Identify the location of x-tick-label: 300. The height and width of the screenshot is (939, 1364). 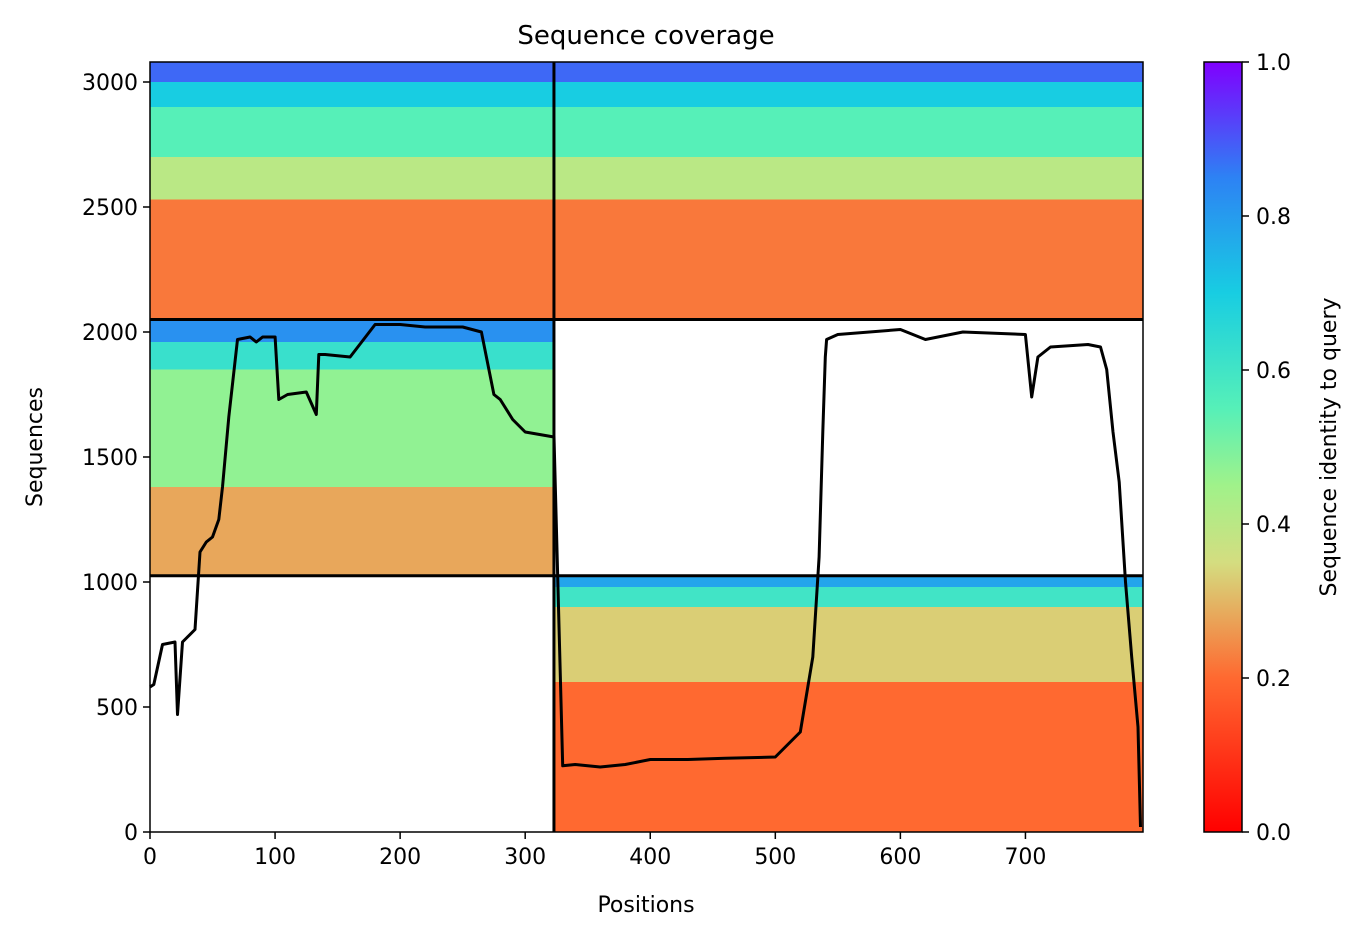
(525, 857).